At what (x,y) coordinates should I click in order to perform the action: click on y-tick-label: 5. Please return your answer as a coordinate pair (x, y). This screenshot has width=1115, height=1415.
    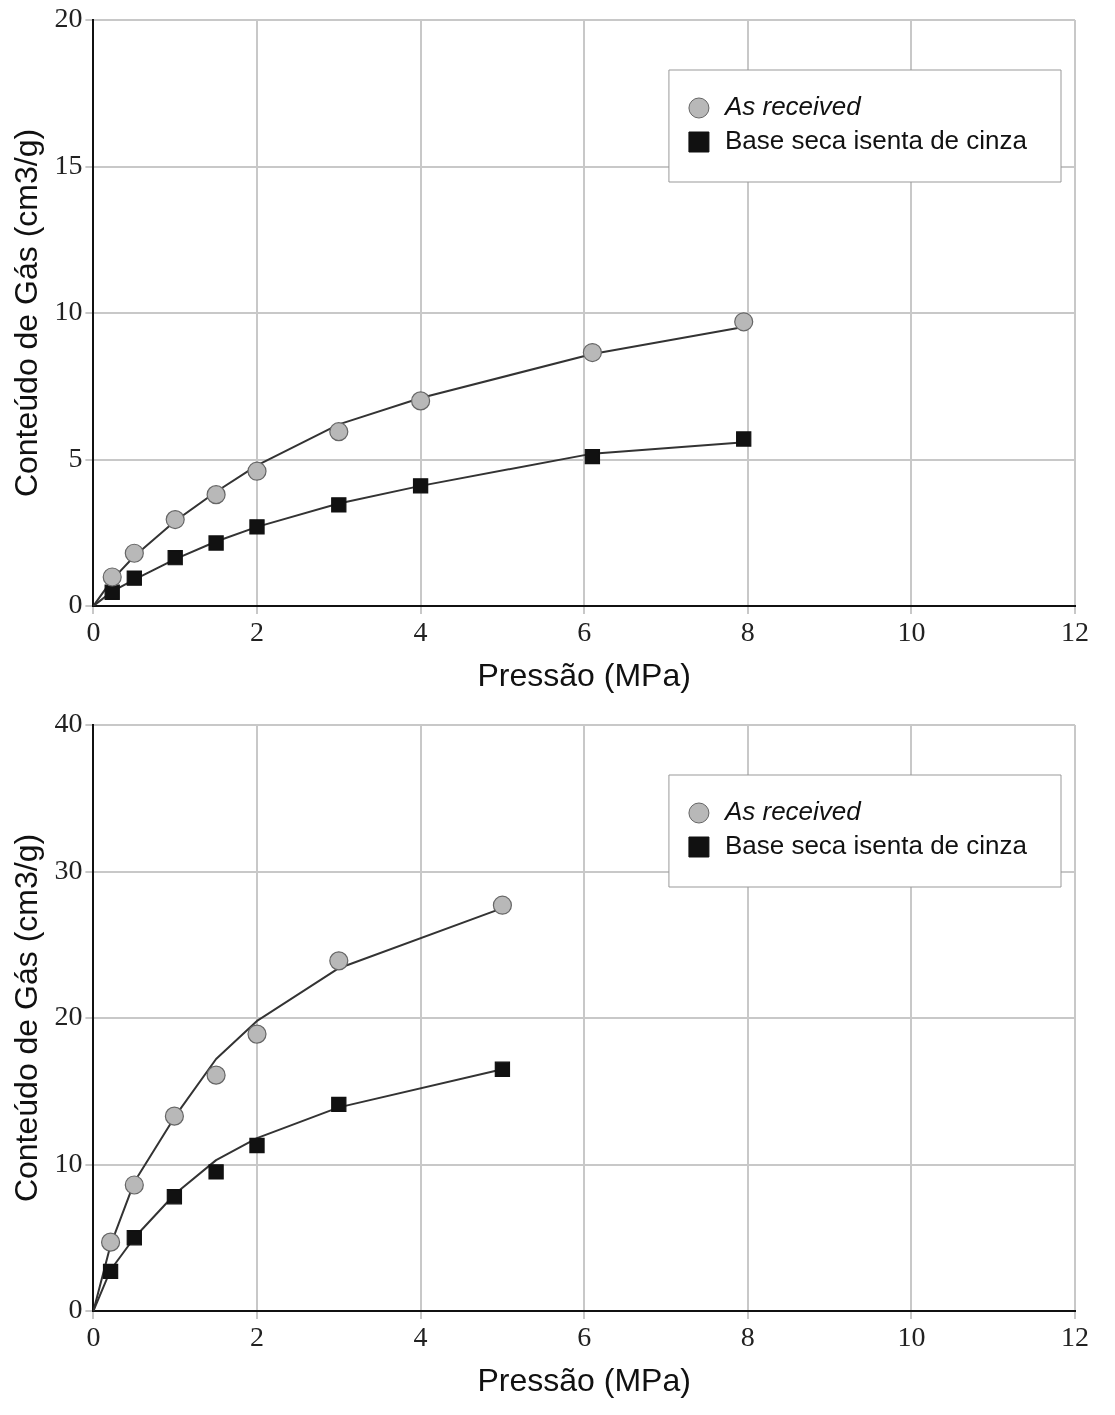
    Looking at the image, I should click on (75, 457).